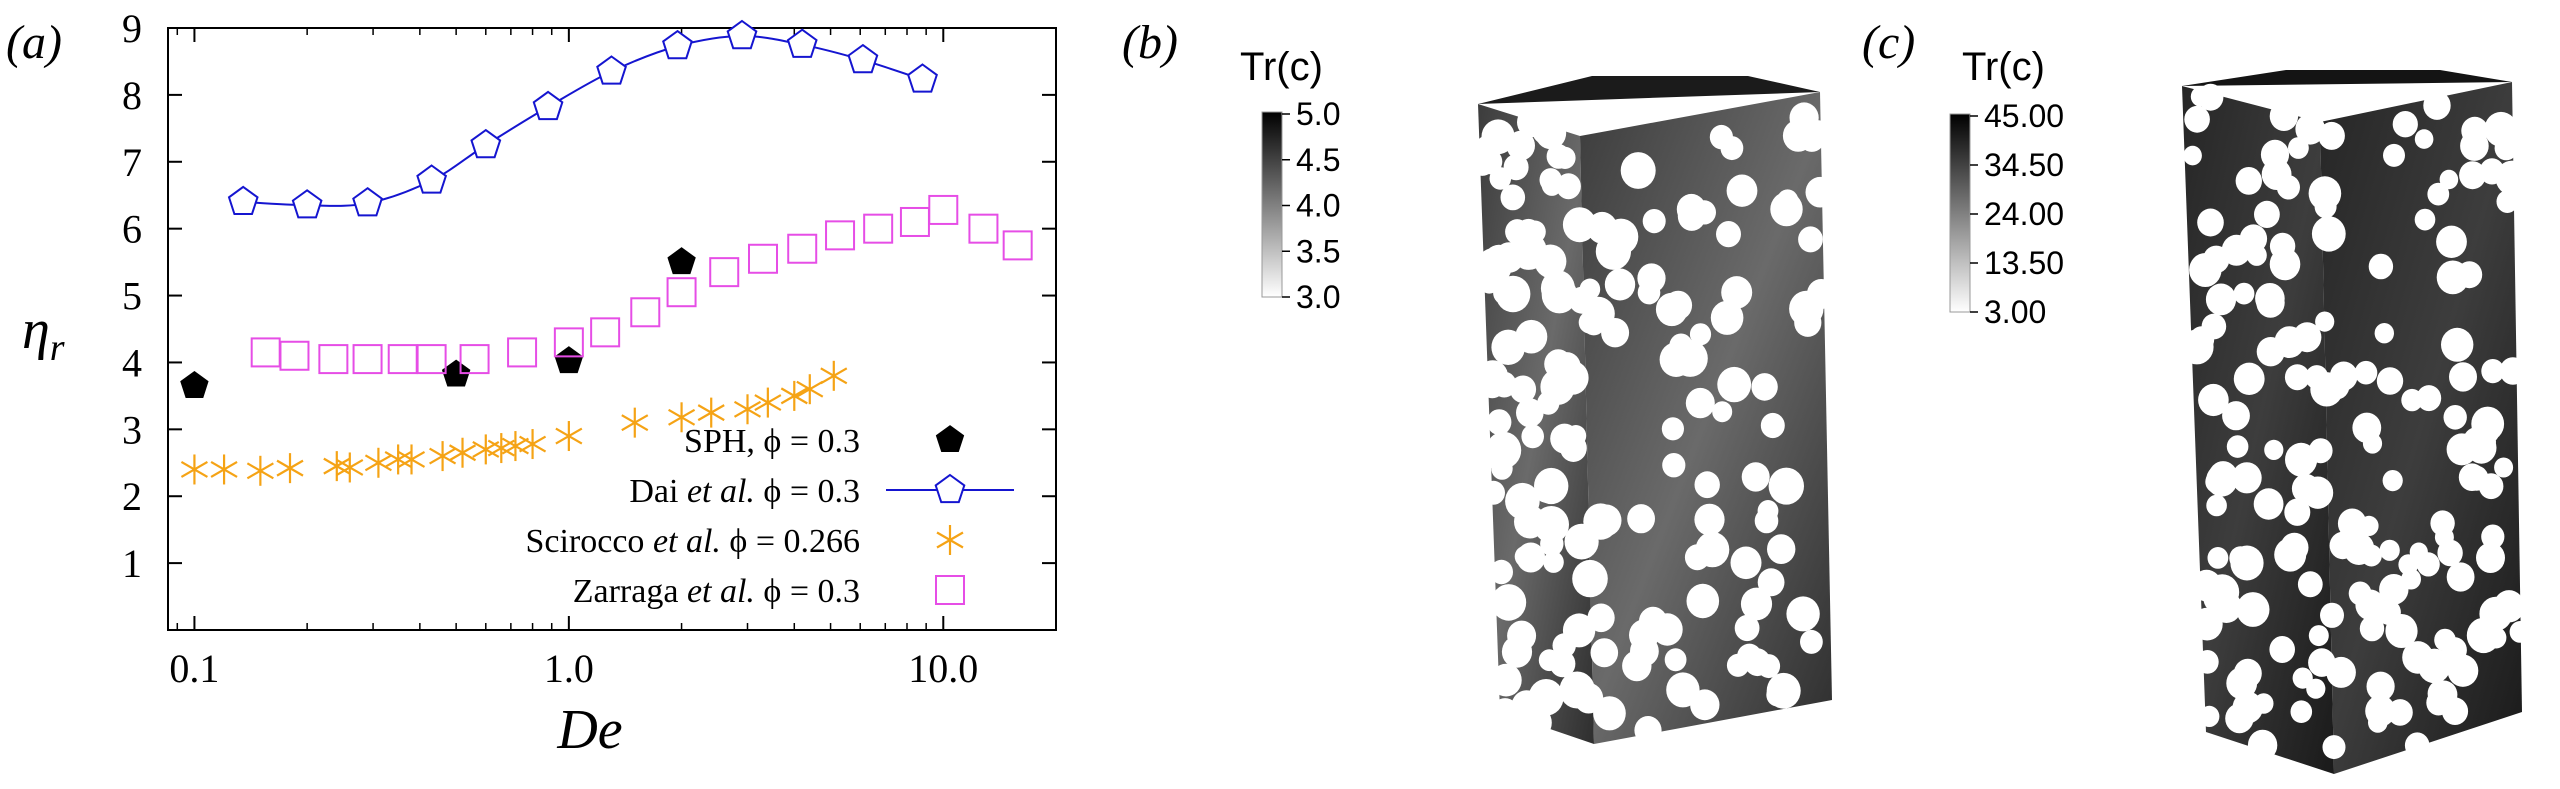 The image size is (2560, 789). Describe the element at coordinates (194, 384) in the screenshot. I see `data-point-sph` at that location.